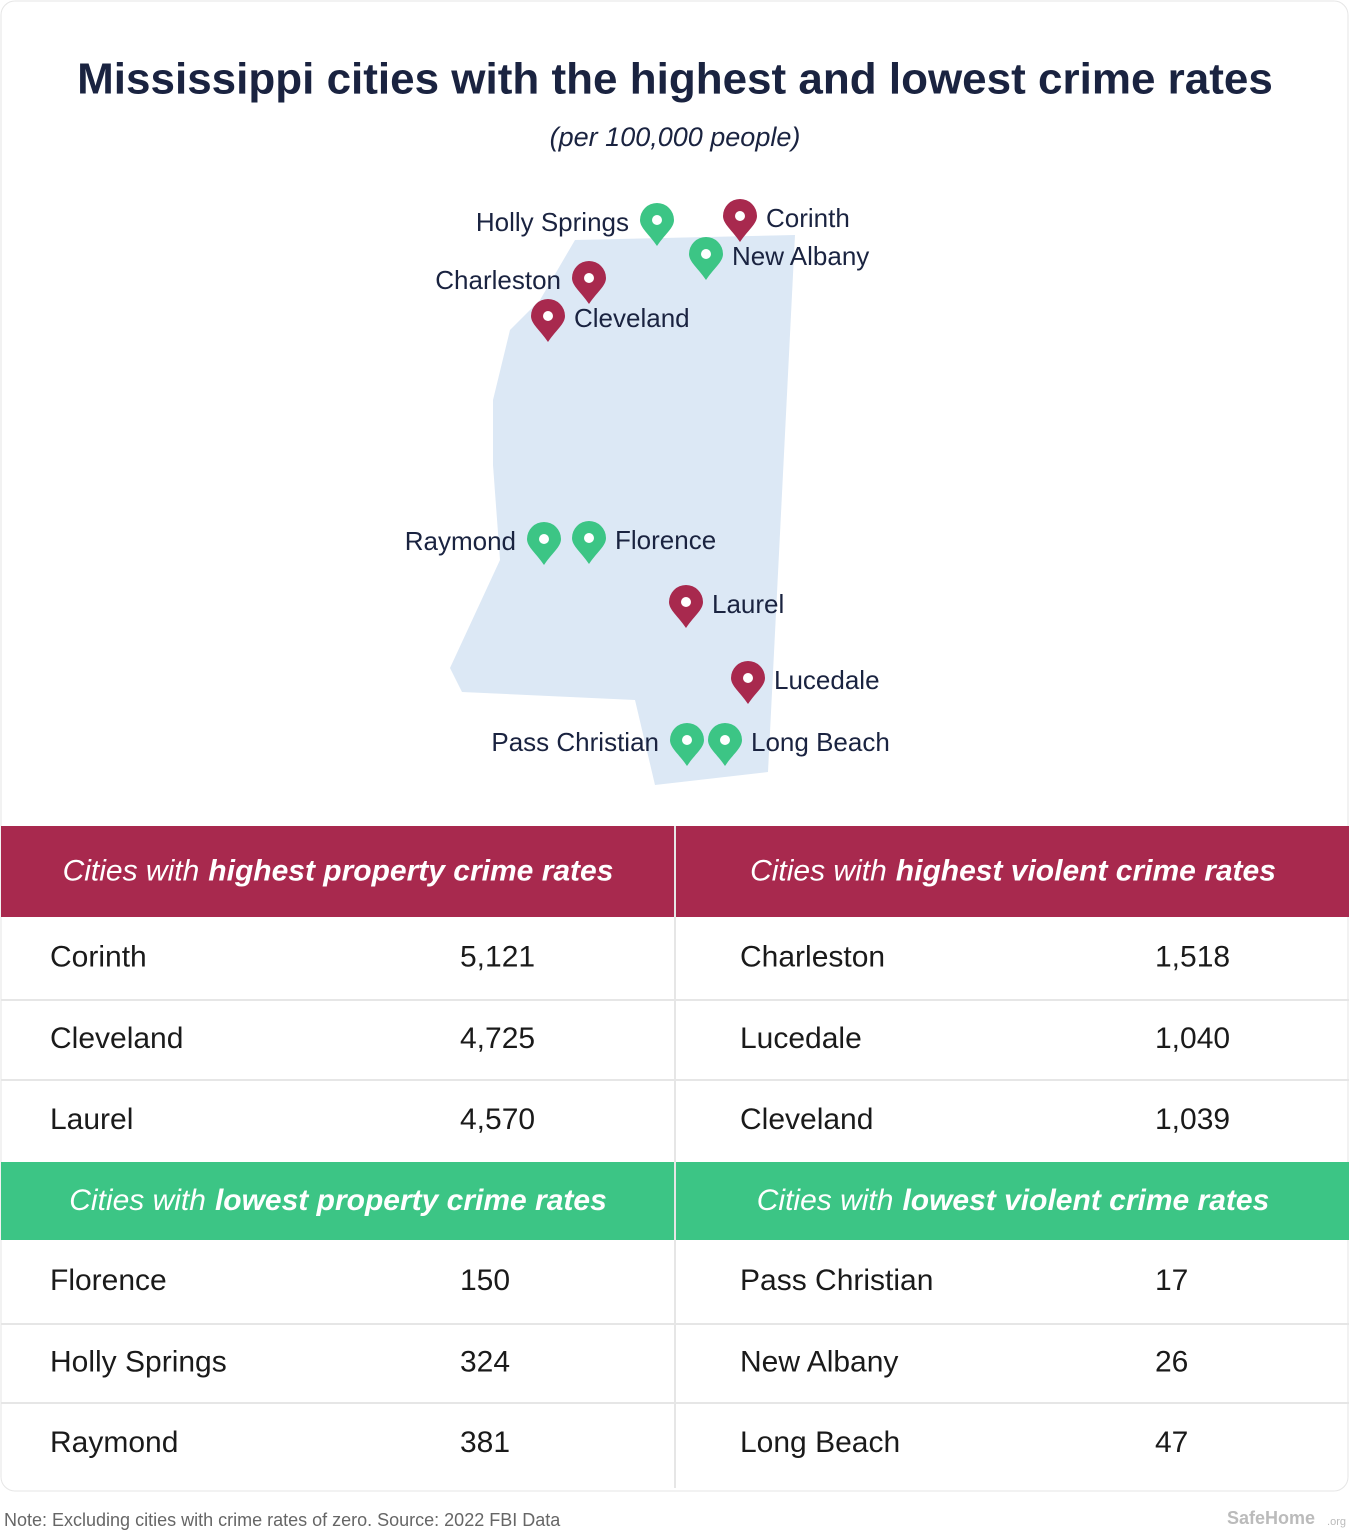  What do you see at coordinates (675, 137) in the screenshot?
I see `subtitle: (per 100,000 people)` at bounding box center [675, 137].